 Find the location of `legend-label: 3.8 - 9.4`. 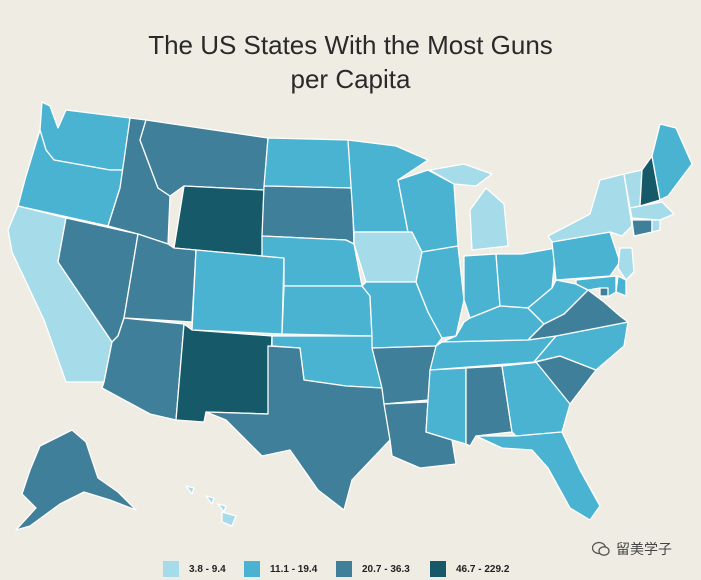

legend-label: 3.8 - 9.4 is located at coordinates (207, 569).